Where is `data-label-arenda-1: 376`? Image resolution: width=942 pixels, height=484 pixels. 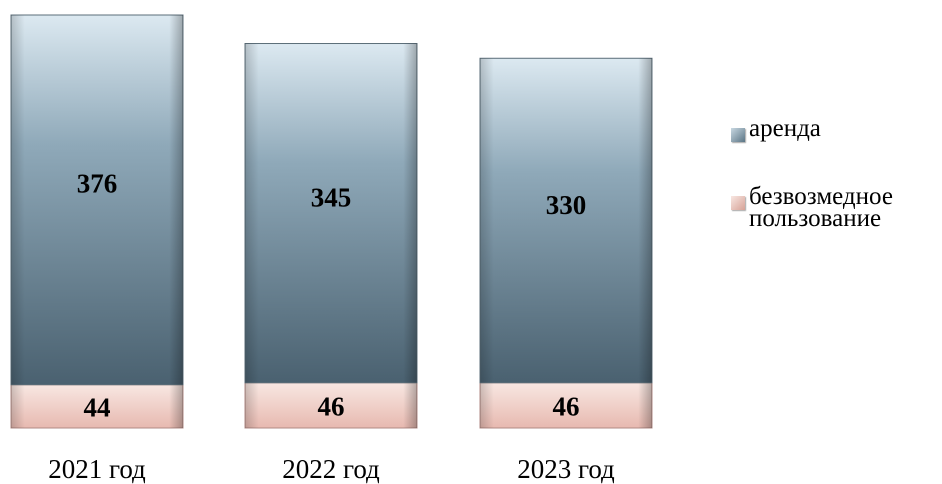 data-label-arenda-1: 376 is located at coordinates (97, 183).